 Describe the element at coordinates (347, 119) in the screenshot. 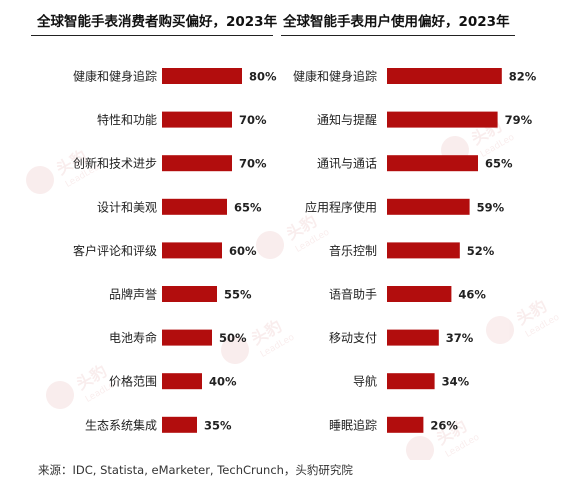

I see `right-category-label: 通知与提醒` at that location.